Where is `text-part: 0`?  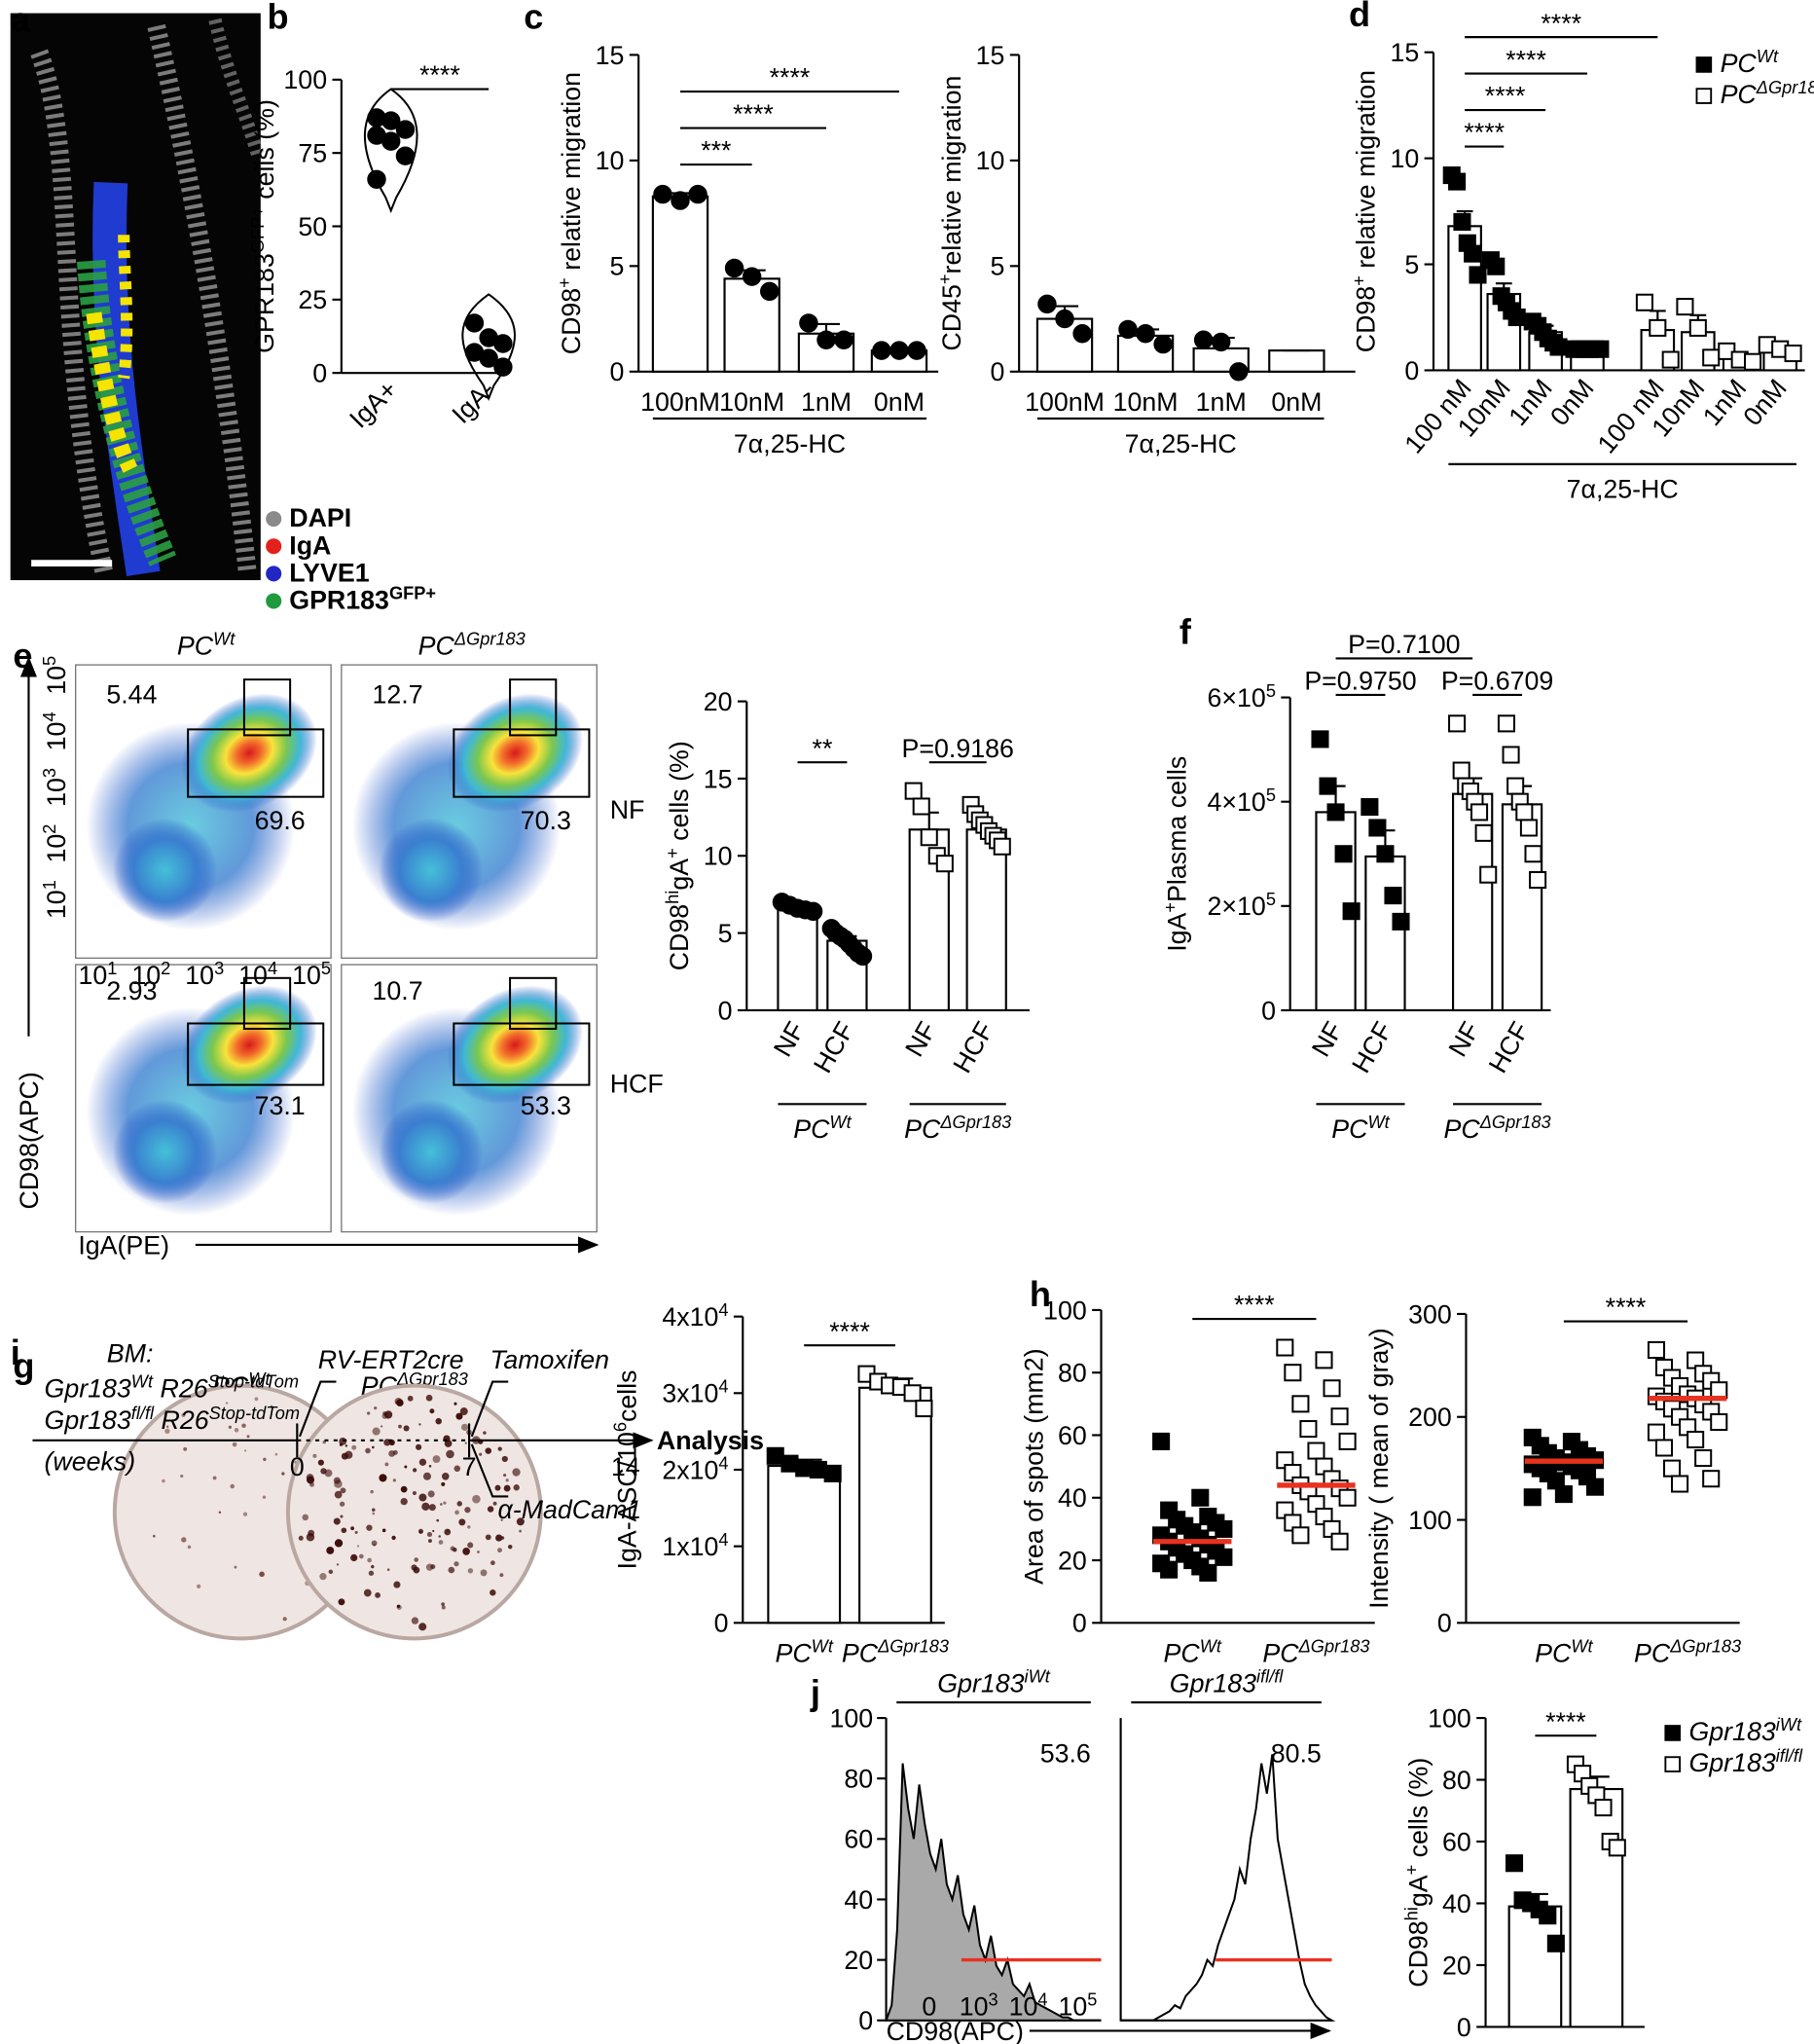 text-part: 0 is located at coordinates (929, 2006).